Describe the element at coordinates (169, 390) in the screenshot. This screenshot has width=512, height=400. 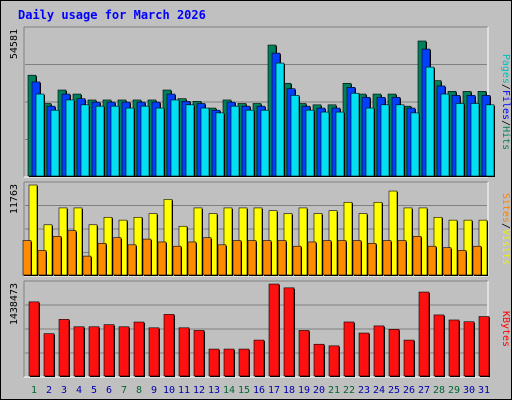
I see `day-label-10: 10` at that location.